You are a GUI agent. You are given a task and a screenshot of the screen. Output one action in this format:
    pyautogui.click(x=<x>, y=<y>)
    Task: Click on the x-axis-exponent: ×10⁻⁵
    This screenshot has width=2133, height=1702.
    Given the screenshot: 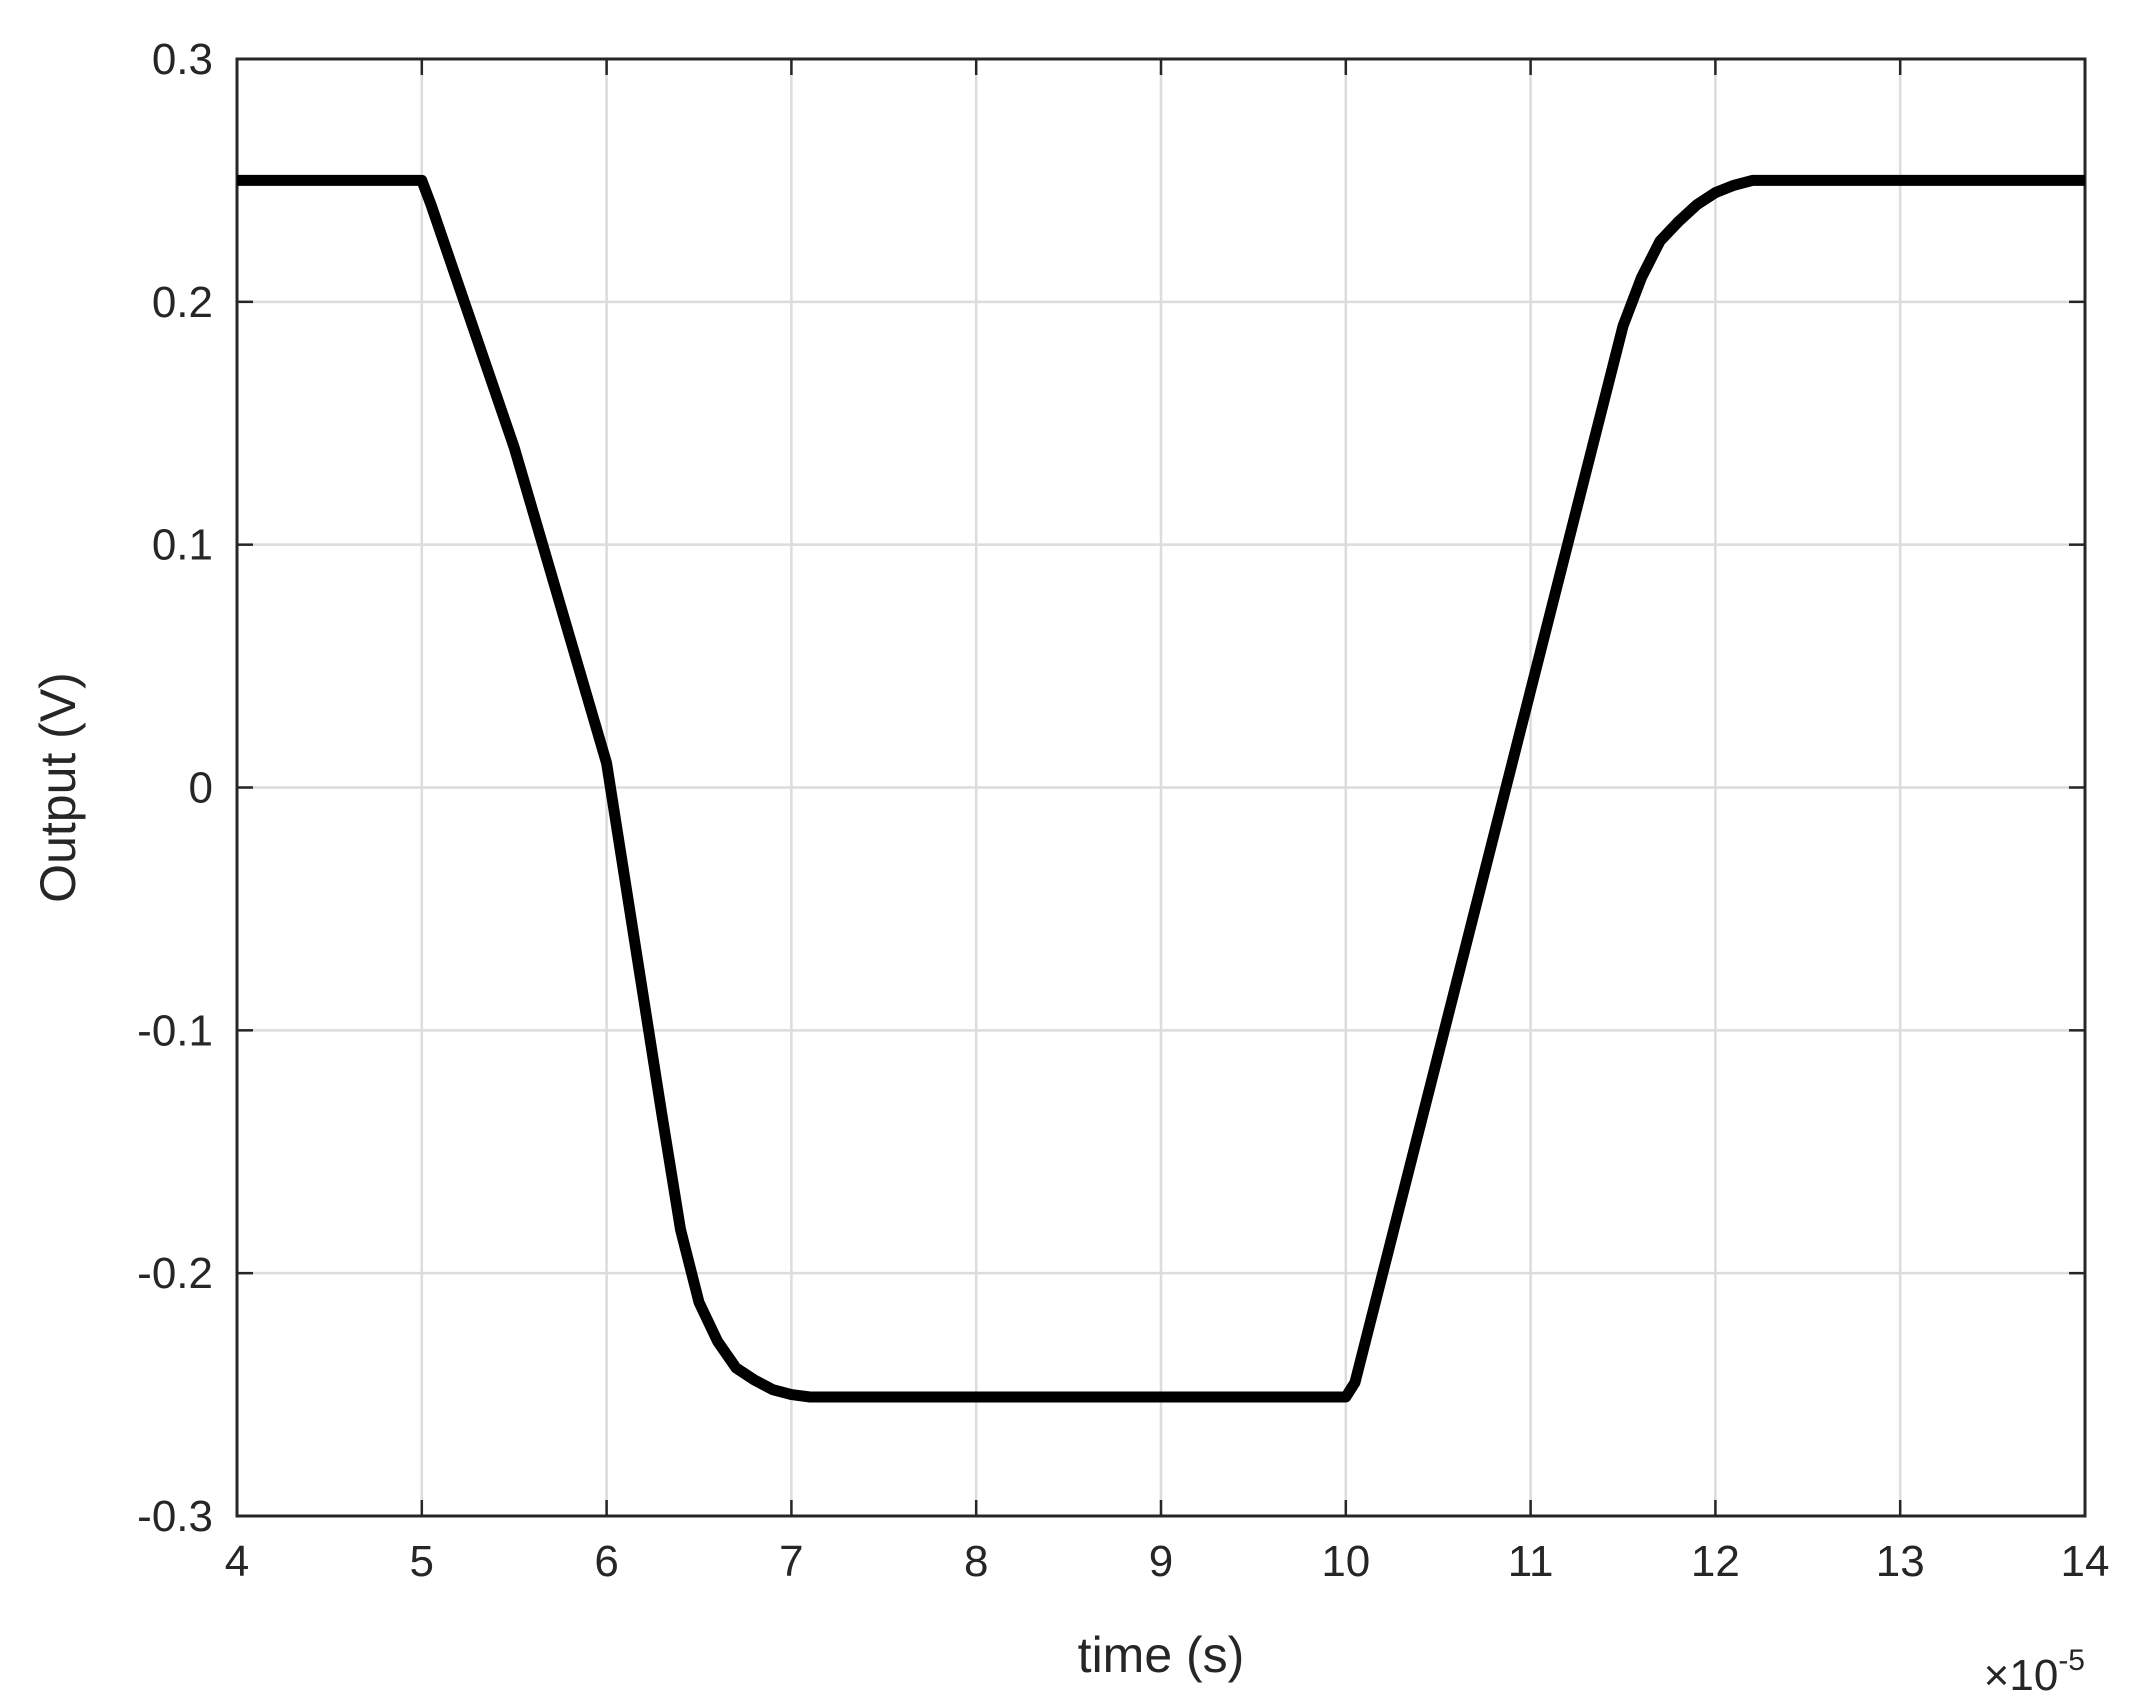 What is the action you would take?
    pyautogui.click(x=2034, y=1672)
    